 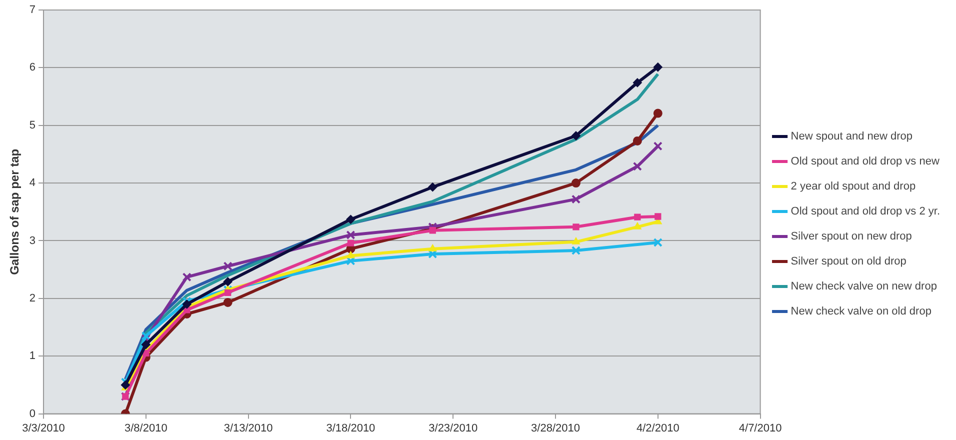 I want to click on x-tick-label: 3/13/2010, so click(x=248, y=428).